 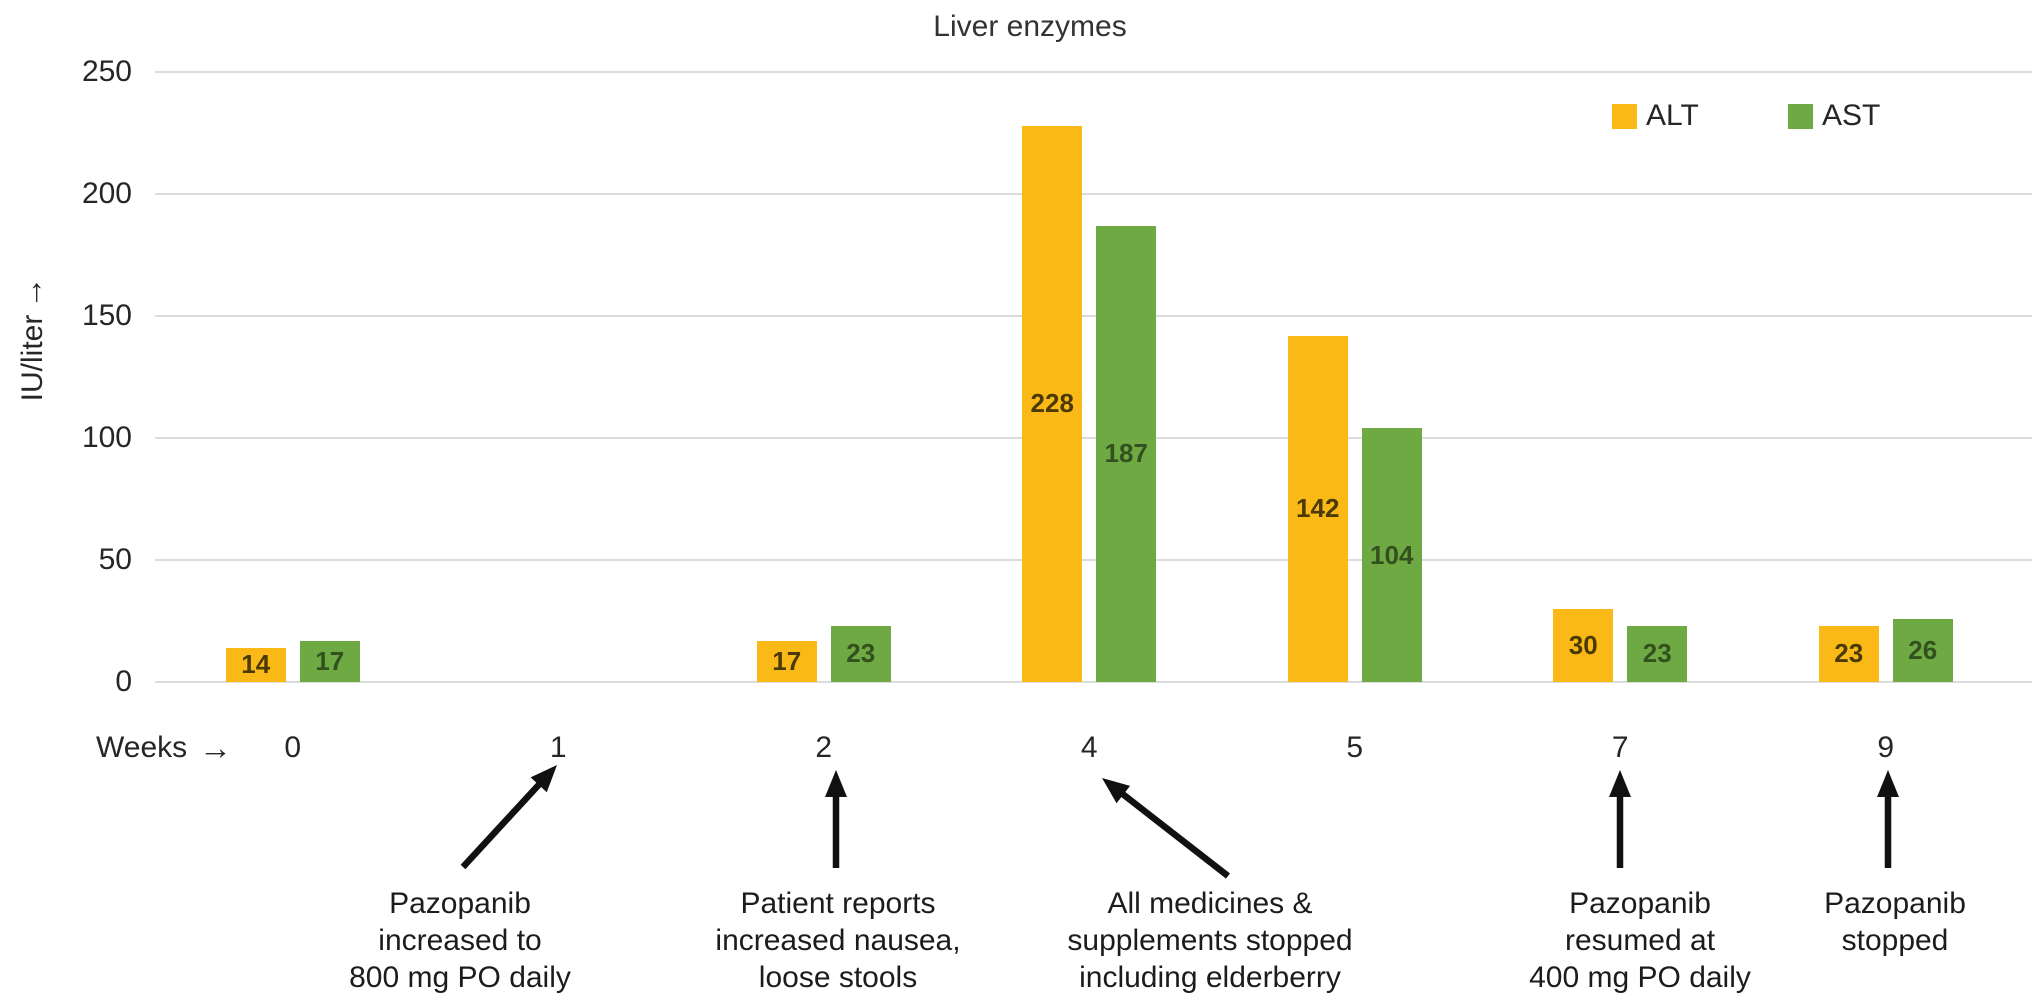 I want to click on bar-value-alt-week-2: 17, so click(x=787, y=660).